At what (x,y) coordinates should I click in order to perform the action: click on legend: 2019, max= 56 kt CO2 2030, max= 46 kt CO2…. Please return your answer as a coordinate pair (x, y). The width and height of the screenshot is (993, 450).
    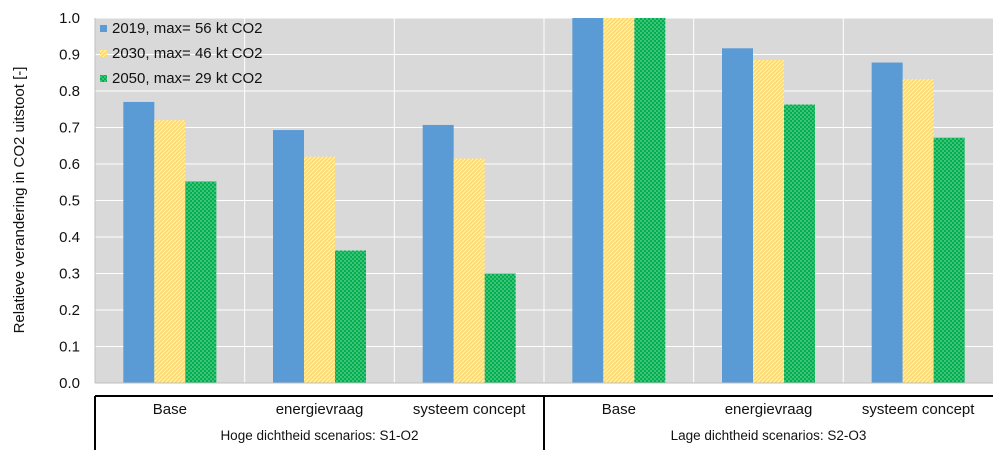
    Looking at the image, I should click on (181, 53).